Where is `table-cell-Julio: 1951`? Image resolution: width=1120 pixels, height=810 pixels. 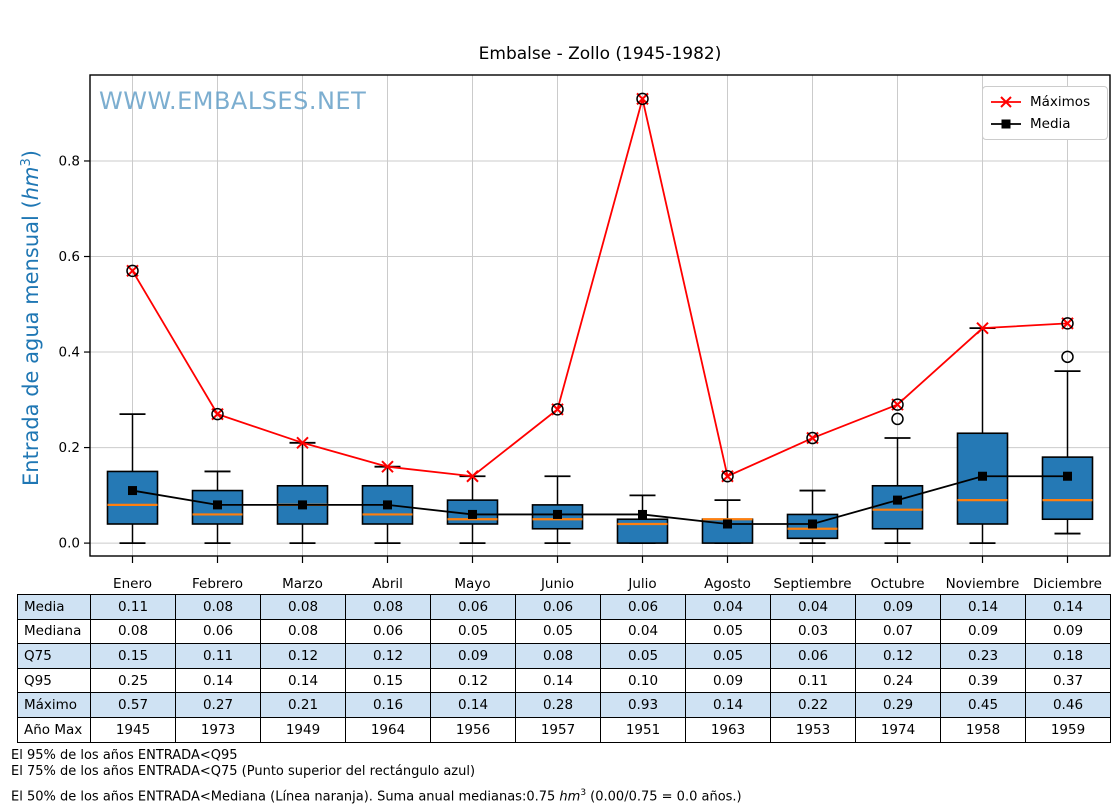
table-cell-Julio: 1951 is located at coordinates (643, 729).